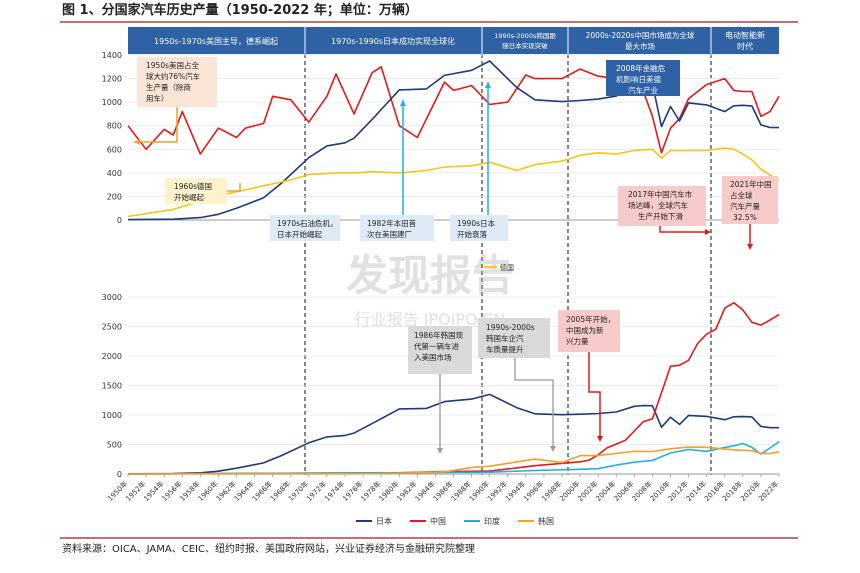  What do you see at coordinates (114, 196) in the screenshot?
I see `y-tick-label: 200` at bounding box center [114, 196].